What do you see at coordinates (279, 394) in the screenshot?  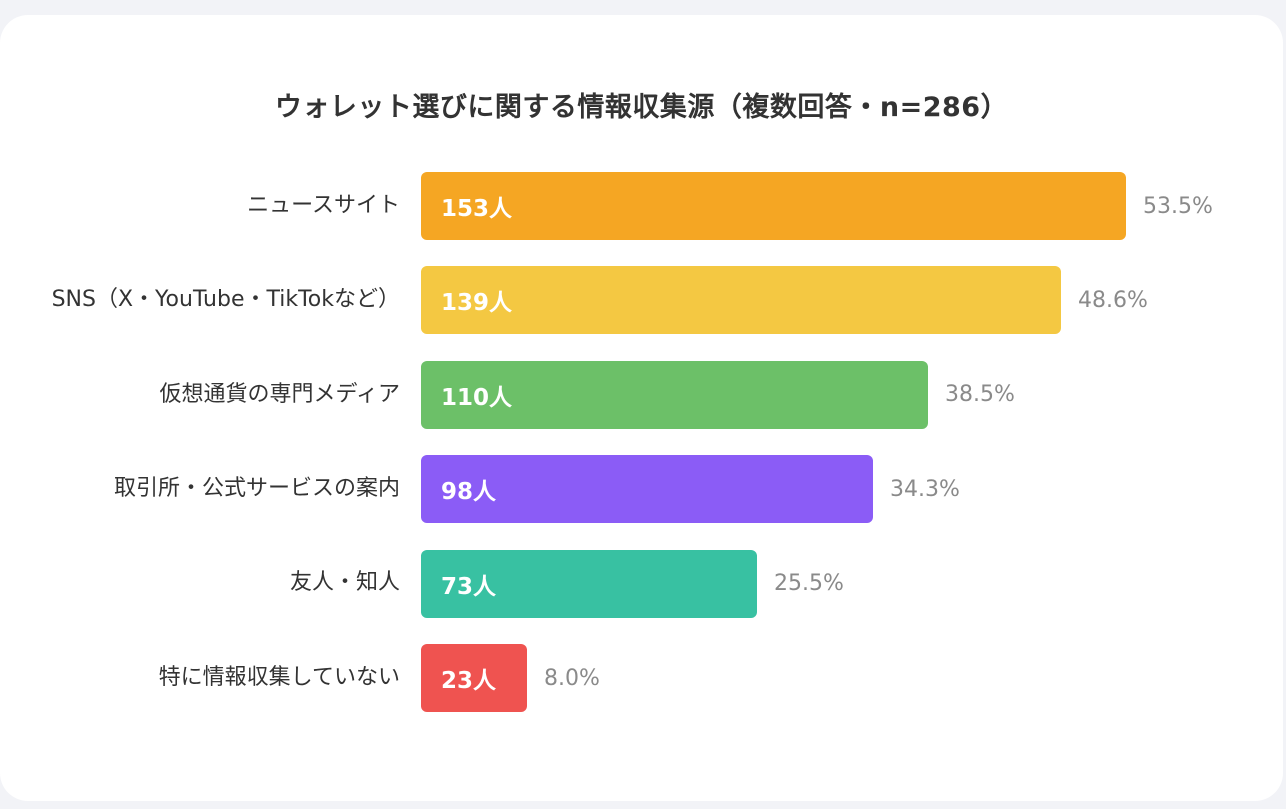 I see `category-label: 仮想通貨の専門メディア` at bounding box center [279, 394].